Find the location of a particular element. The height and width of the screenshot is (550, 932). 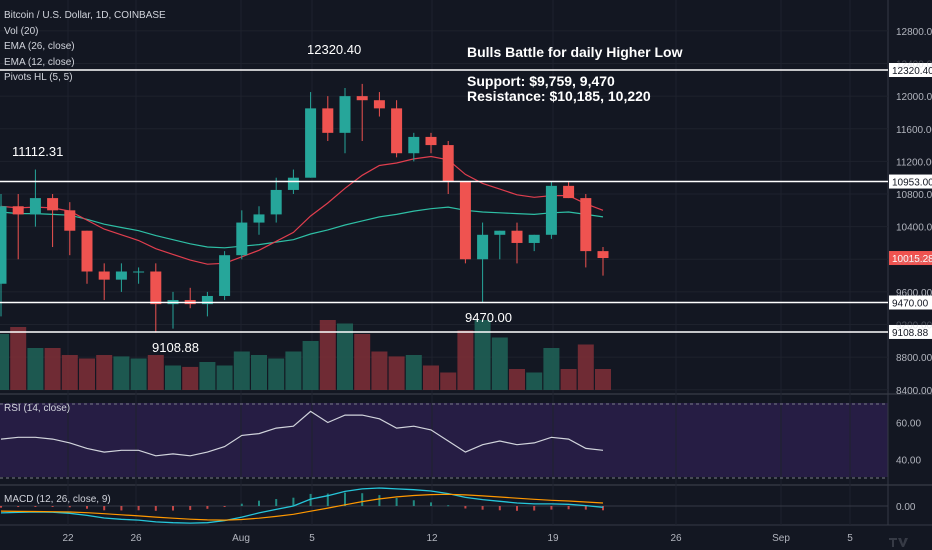

rsi-pane-label: RSI (14, close) is located at coordinates (37, 408).